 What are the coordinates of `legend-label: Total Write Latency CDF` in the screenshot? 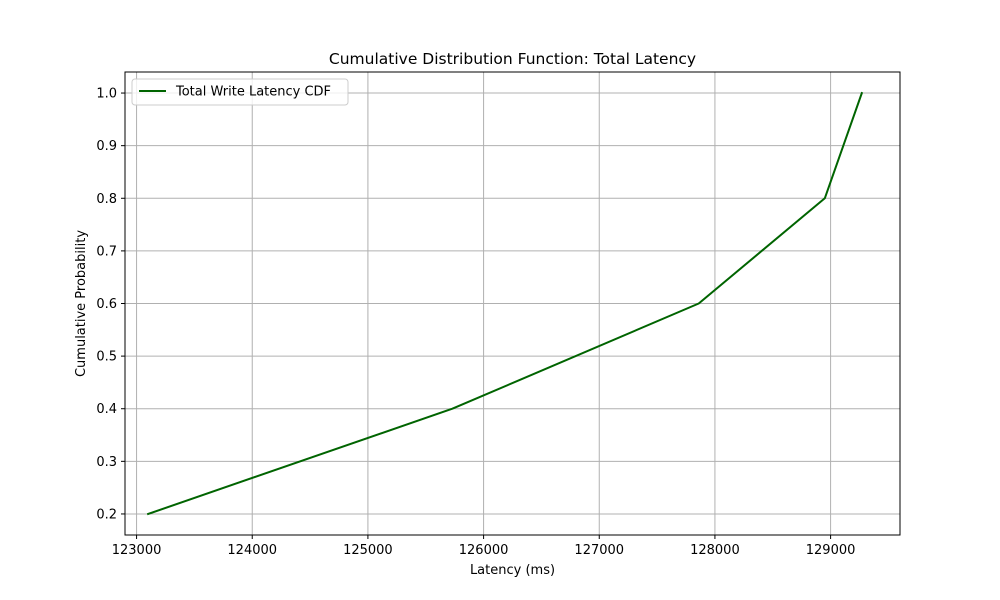 It's located at (253, 92).